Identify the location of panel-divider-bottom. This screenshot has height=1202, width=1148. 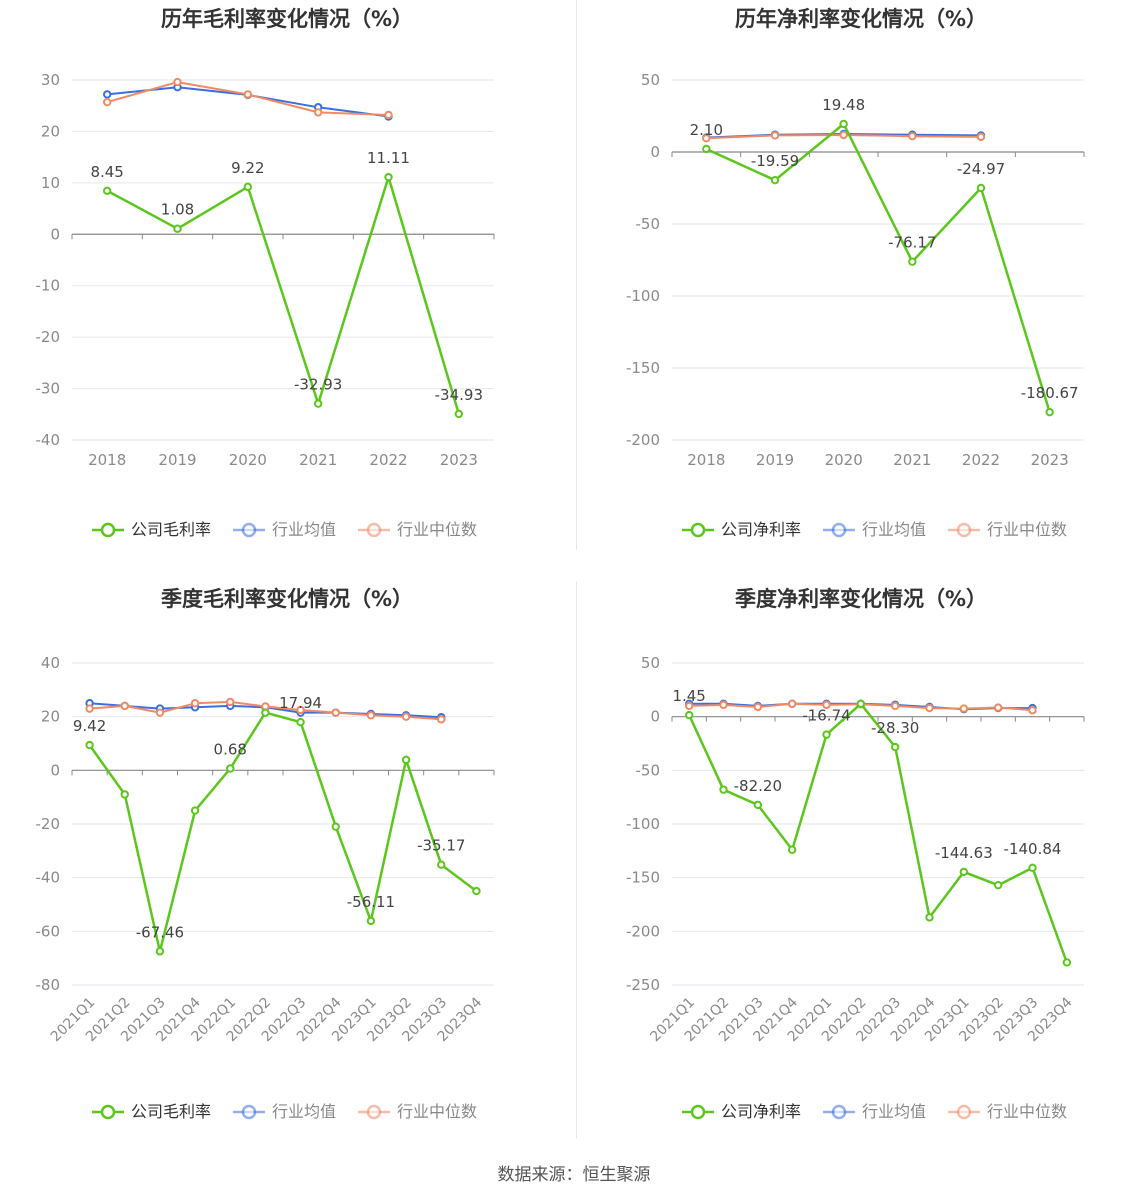
(576, 860).